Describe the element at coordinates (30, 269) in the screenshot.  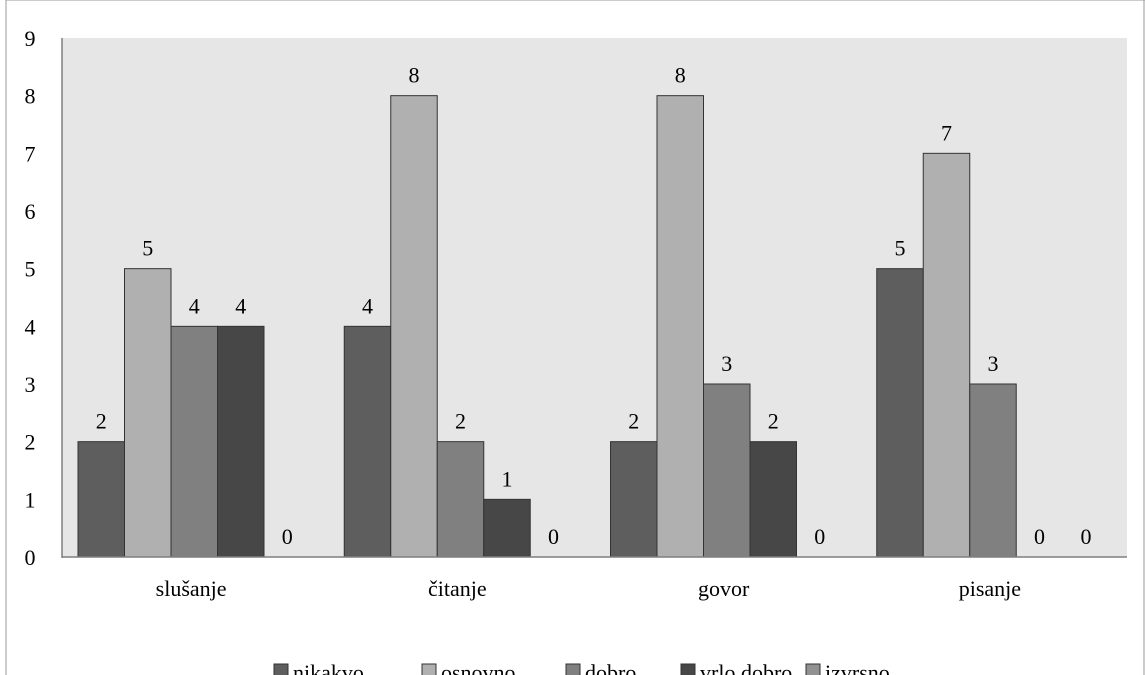
I see `y-tick-label: 5` at that location.